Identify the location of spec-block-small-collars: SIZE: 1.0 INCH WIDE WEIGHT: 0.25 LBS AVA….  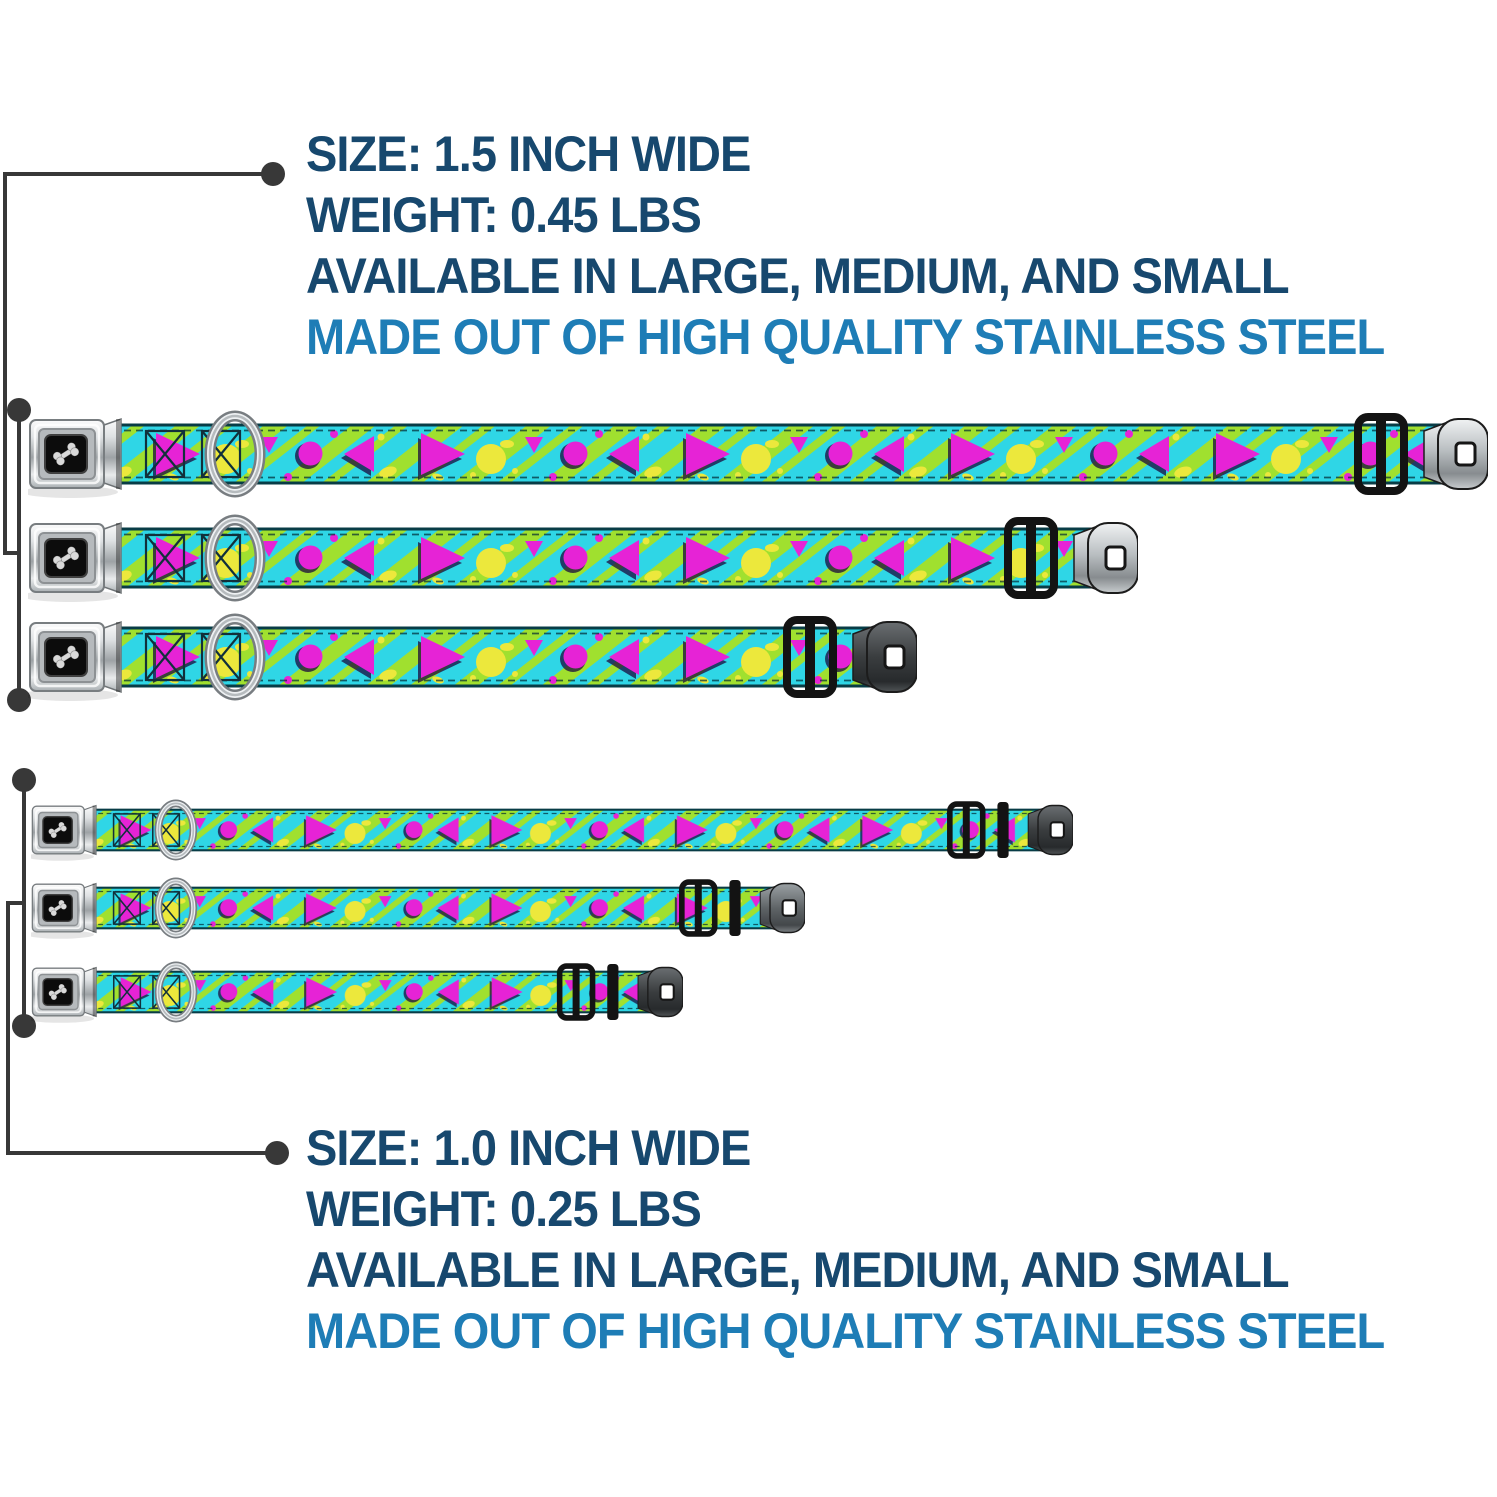
(845, 1240).